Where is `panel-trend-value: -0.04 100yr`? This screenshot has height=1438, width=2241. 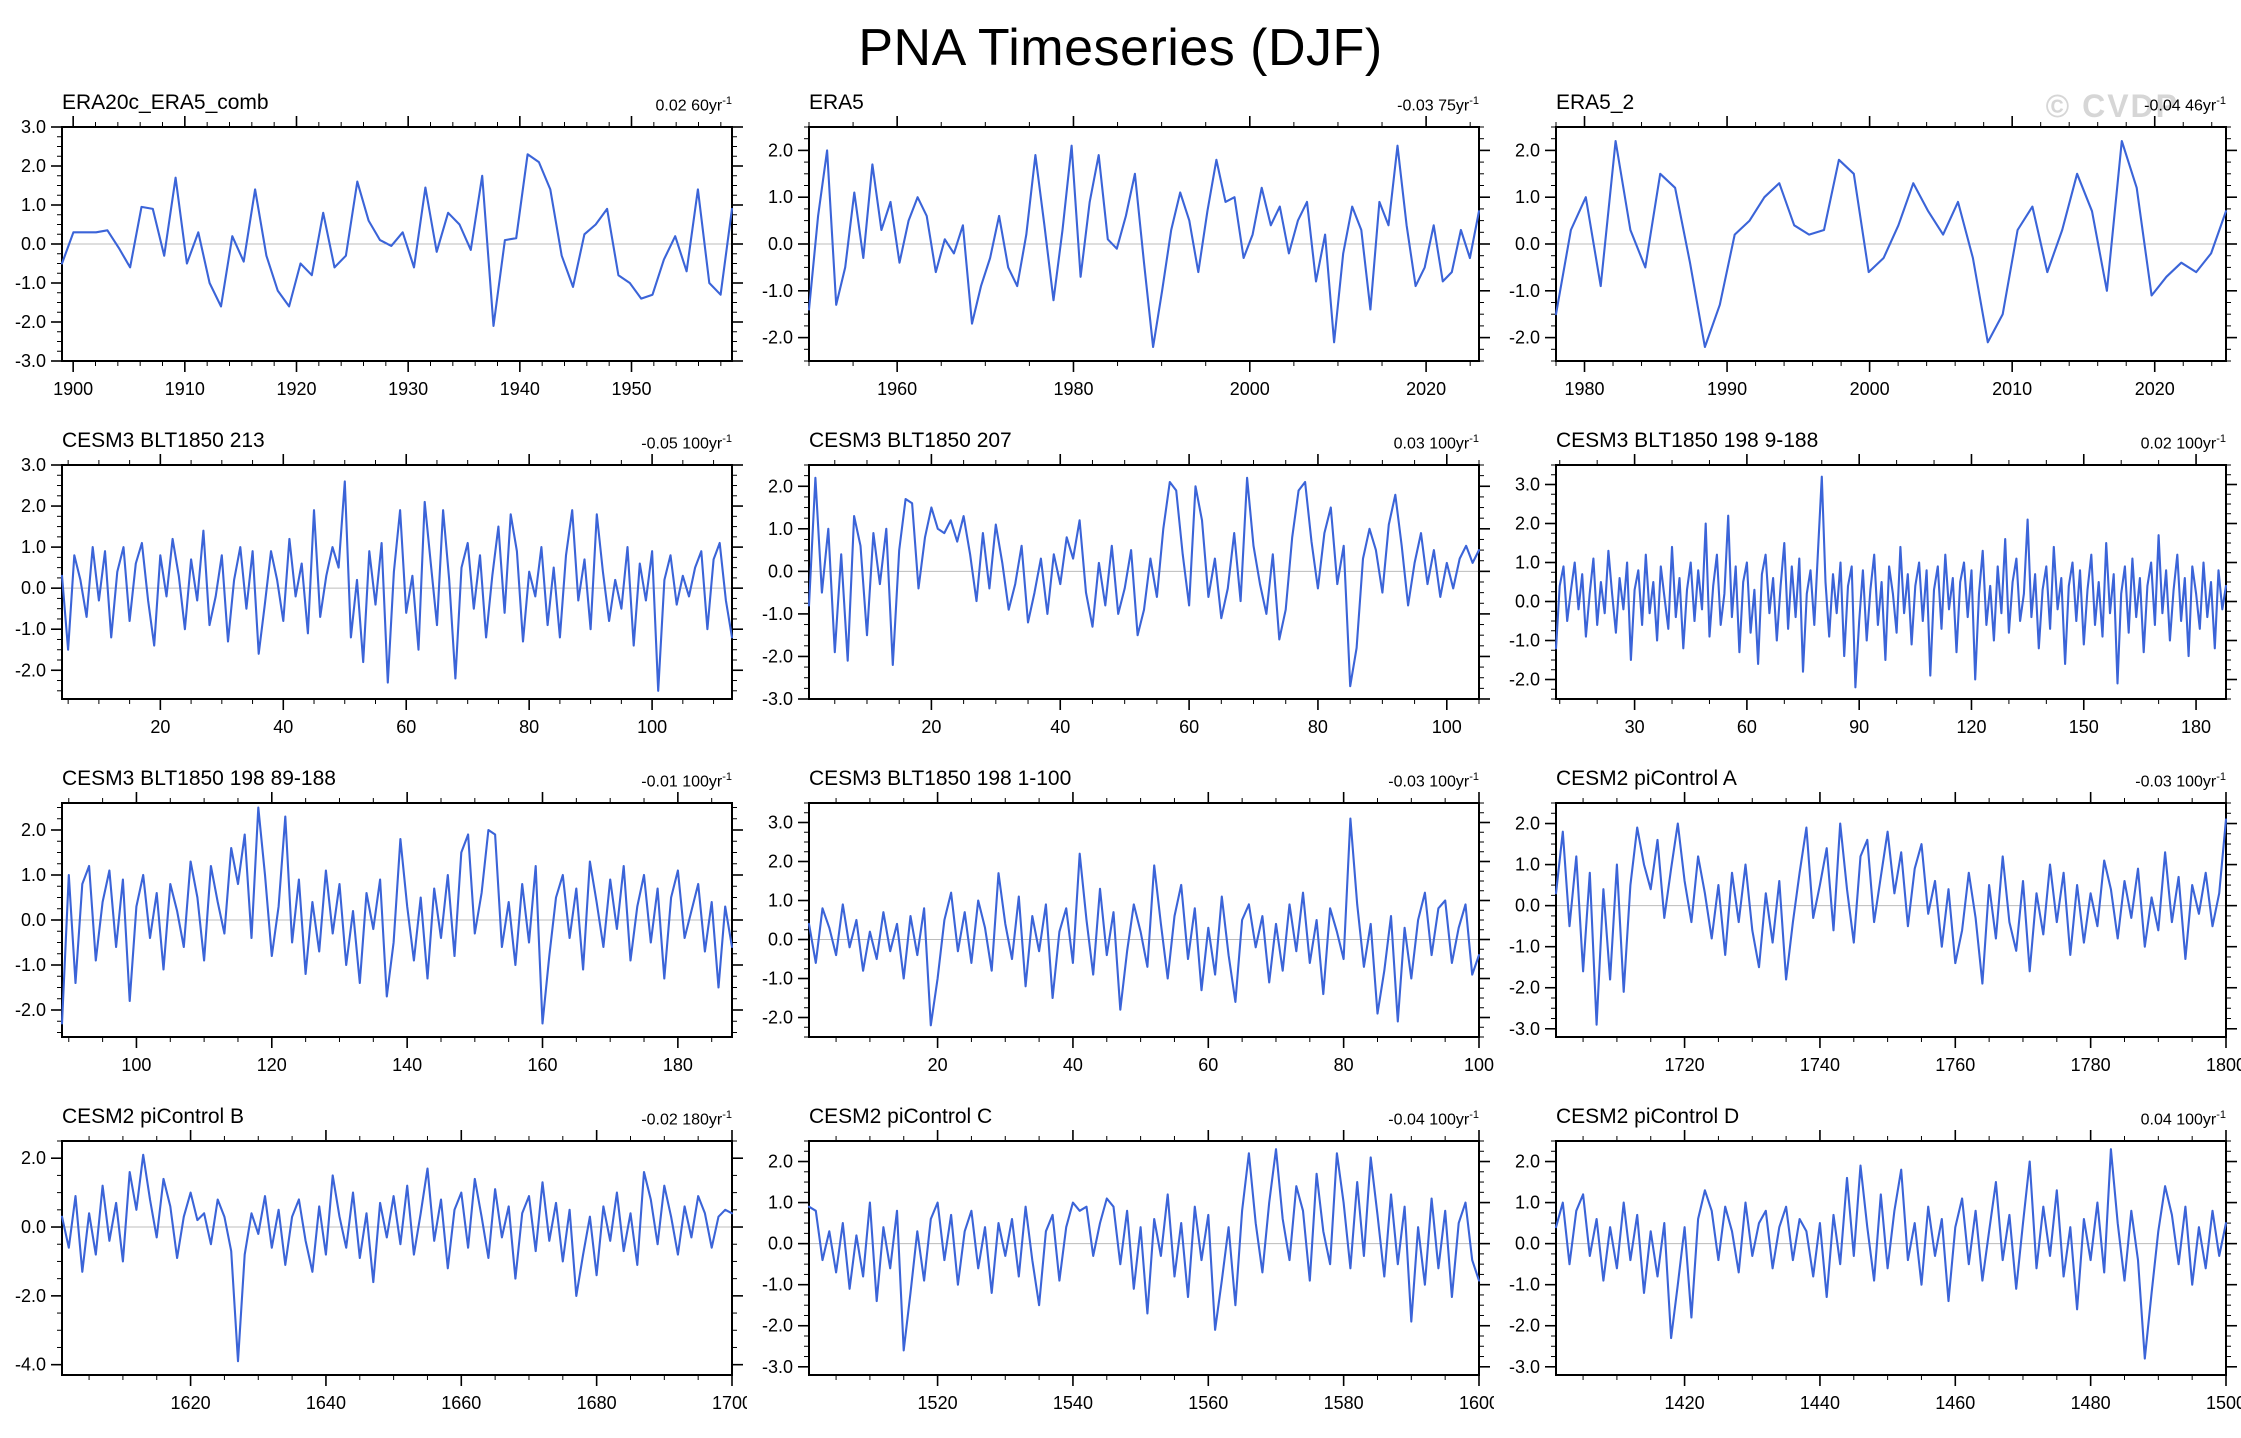 panel-trend-value: -0.04 100yr is located at coordinates (1429, 1119).